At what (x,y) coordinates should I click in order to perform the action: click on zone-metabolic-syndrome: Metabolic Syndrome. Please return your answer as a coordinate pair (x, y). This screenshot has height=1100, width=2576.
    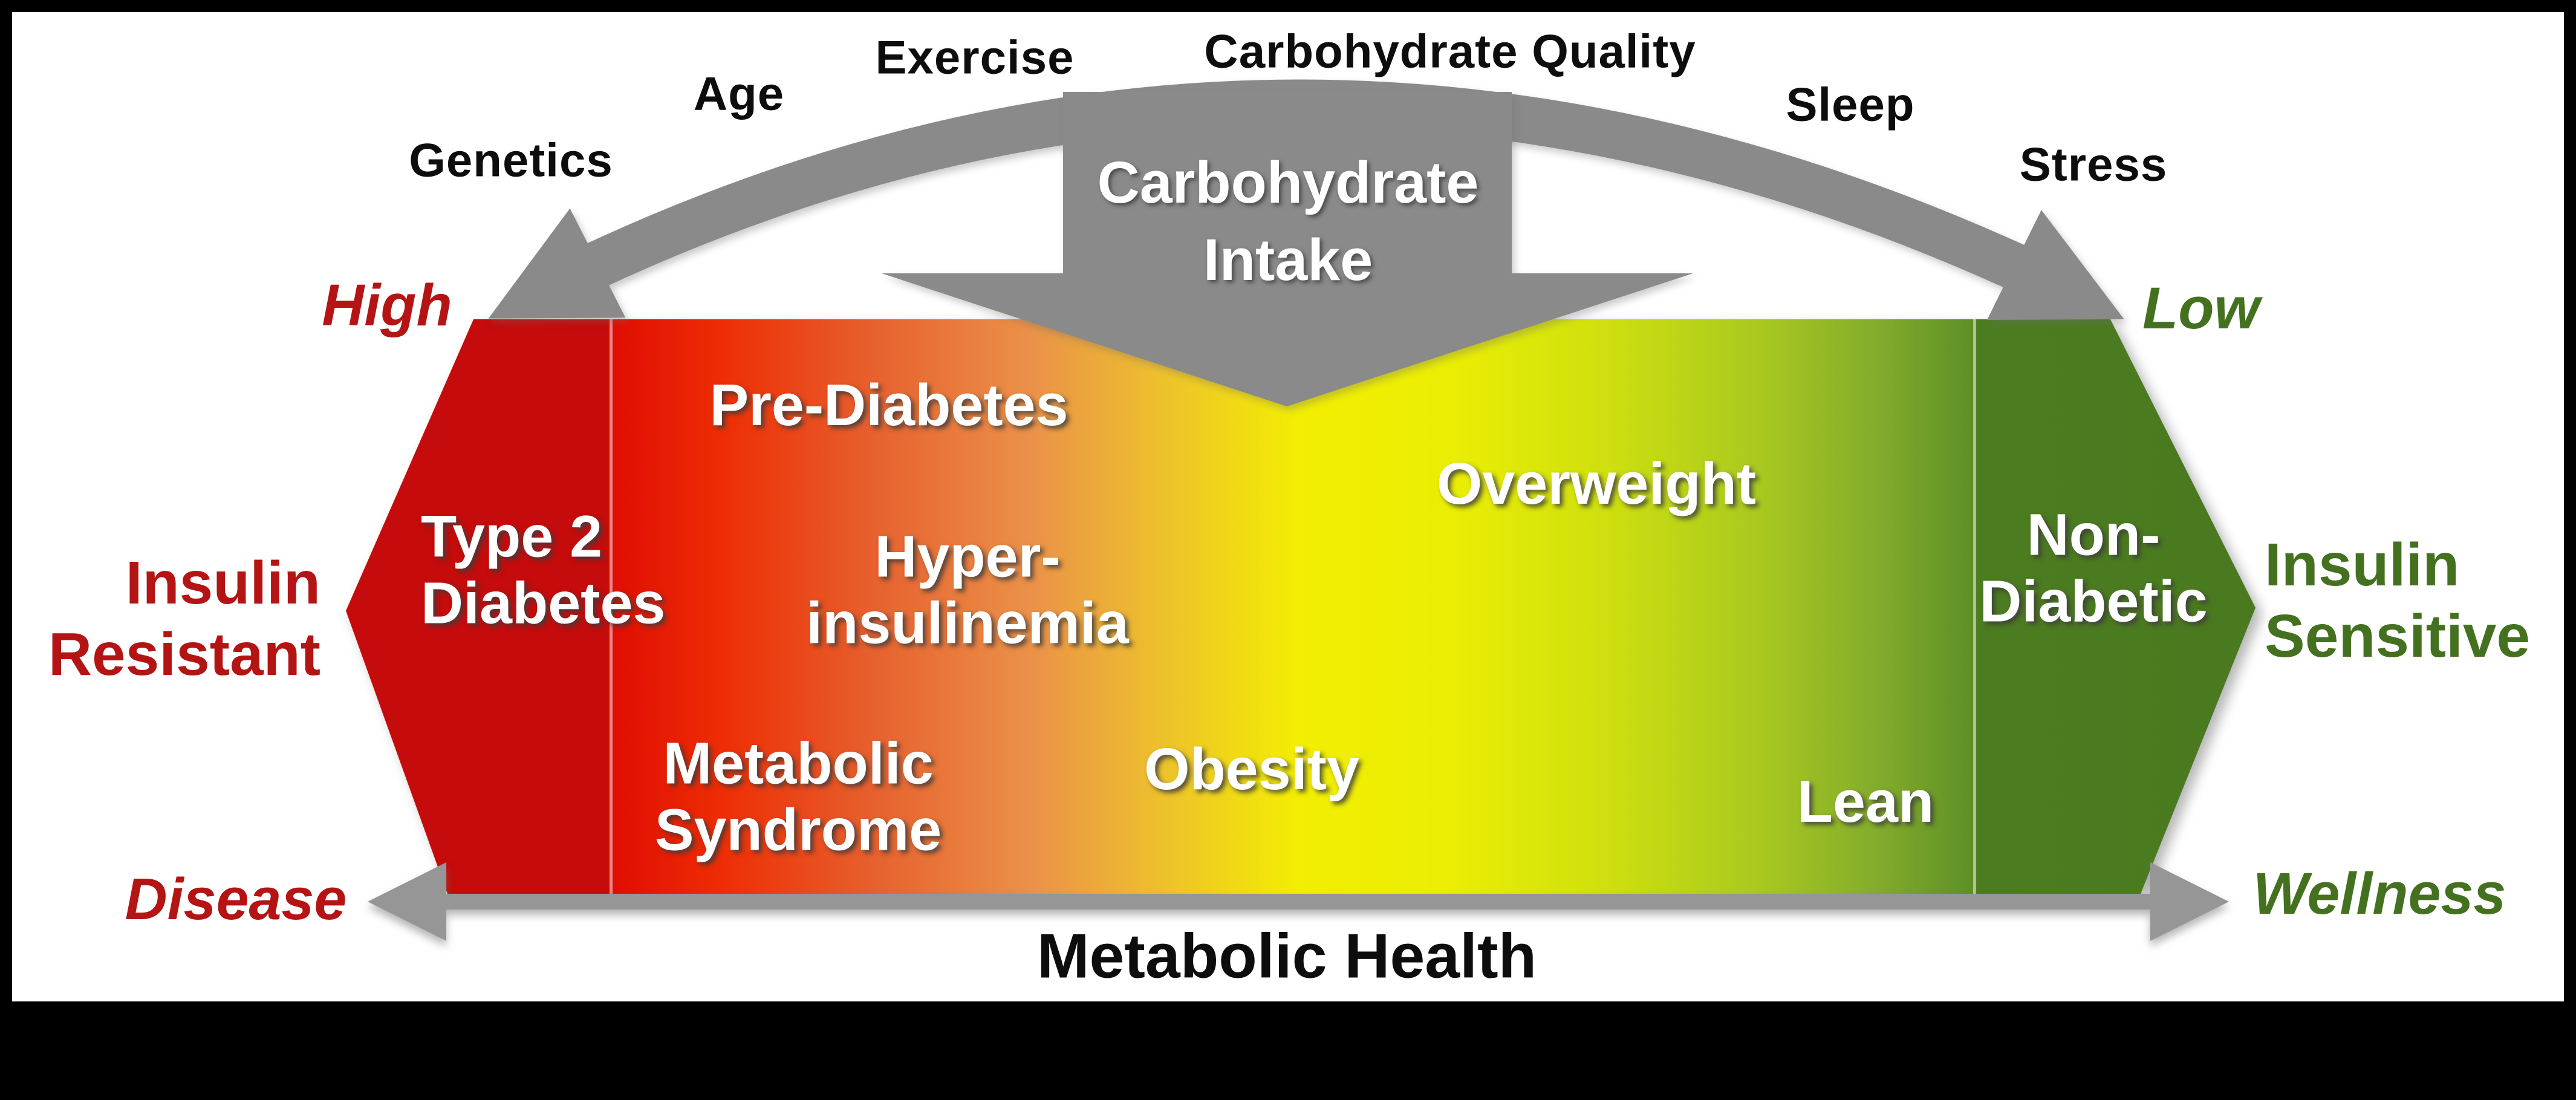
    Looking at the image, I should click on (798, 796).